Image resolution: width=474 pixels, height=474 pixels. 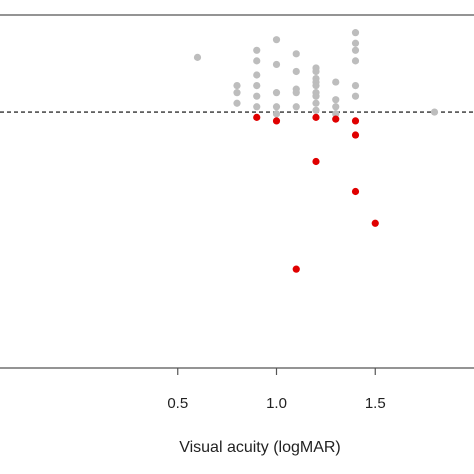 I want to click on x-tick-label: 1.5, so click(x=375, y=403).